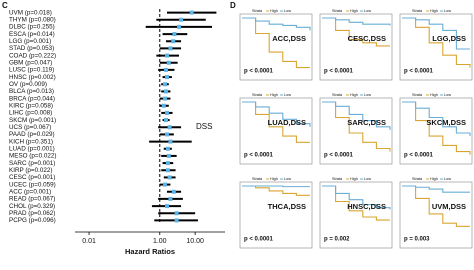 Image resolution: width=474 pixels, height=270 pixels. Describe the element at coordinates (31, 70) in the screenshot. I see `row-label: LUSC (p=0.119)` at that location.